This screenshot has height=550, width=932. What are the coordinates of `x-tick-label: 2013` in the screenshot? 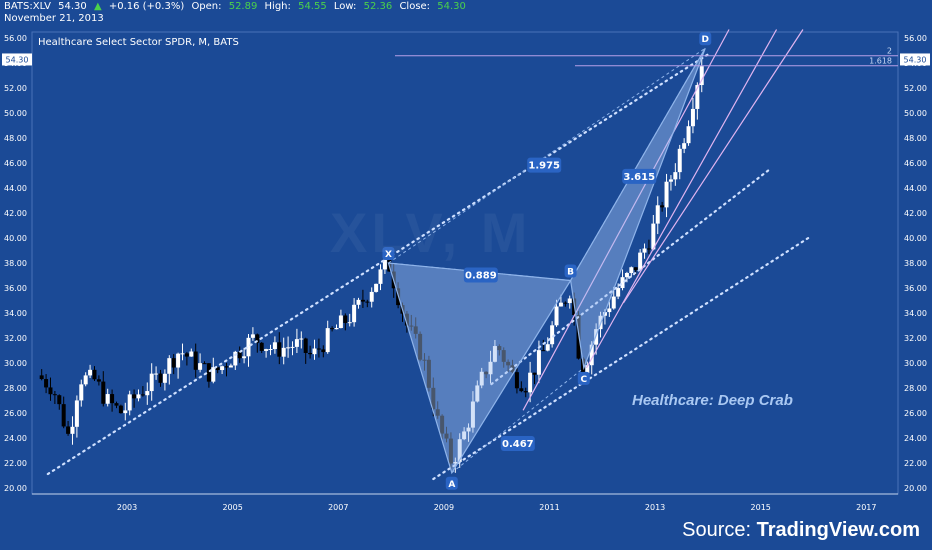 It's located at (655, 507).